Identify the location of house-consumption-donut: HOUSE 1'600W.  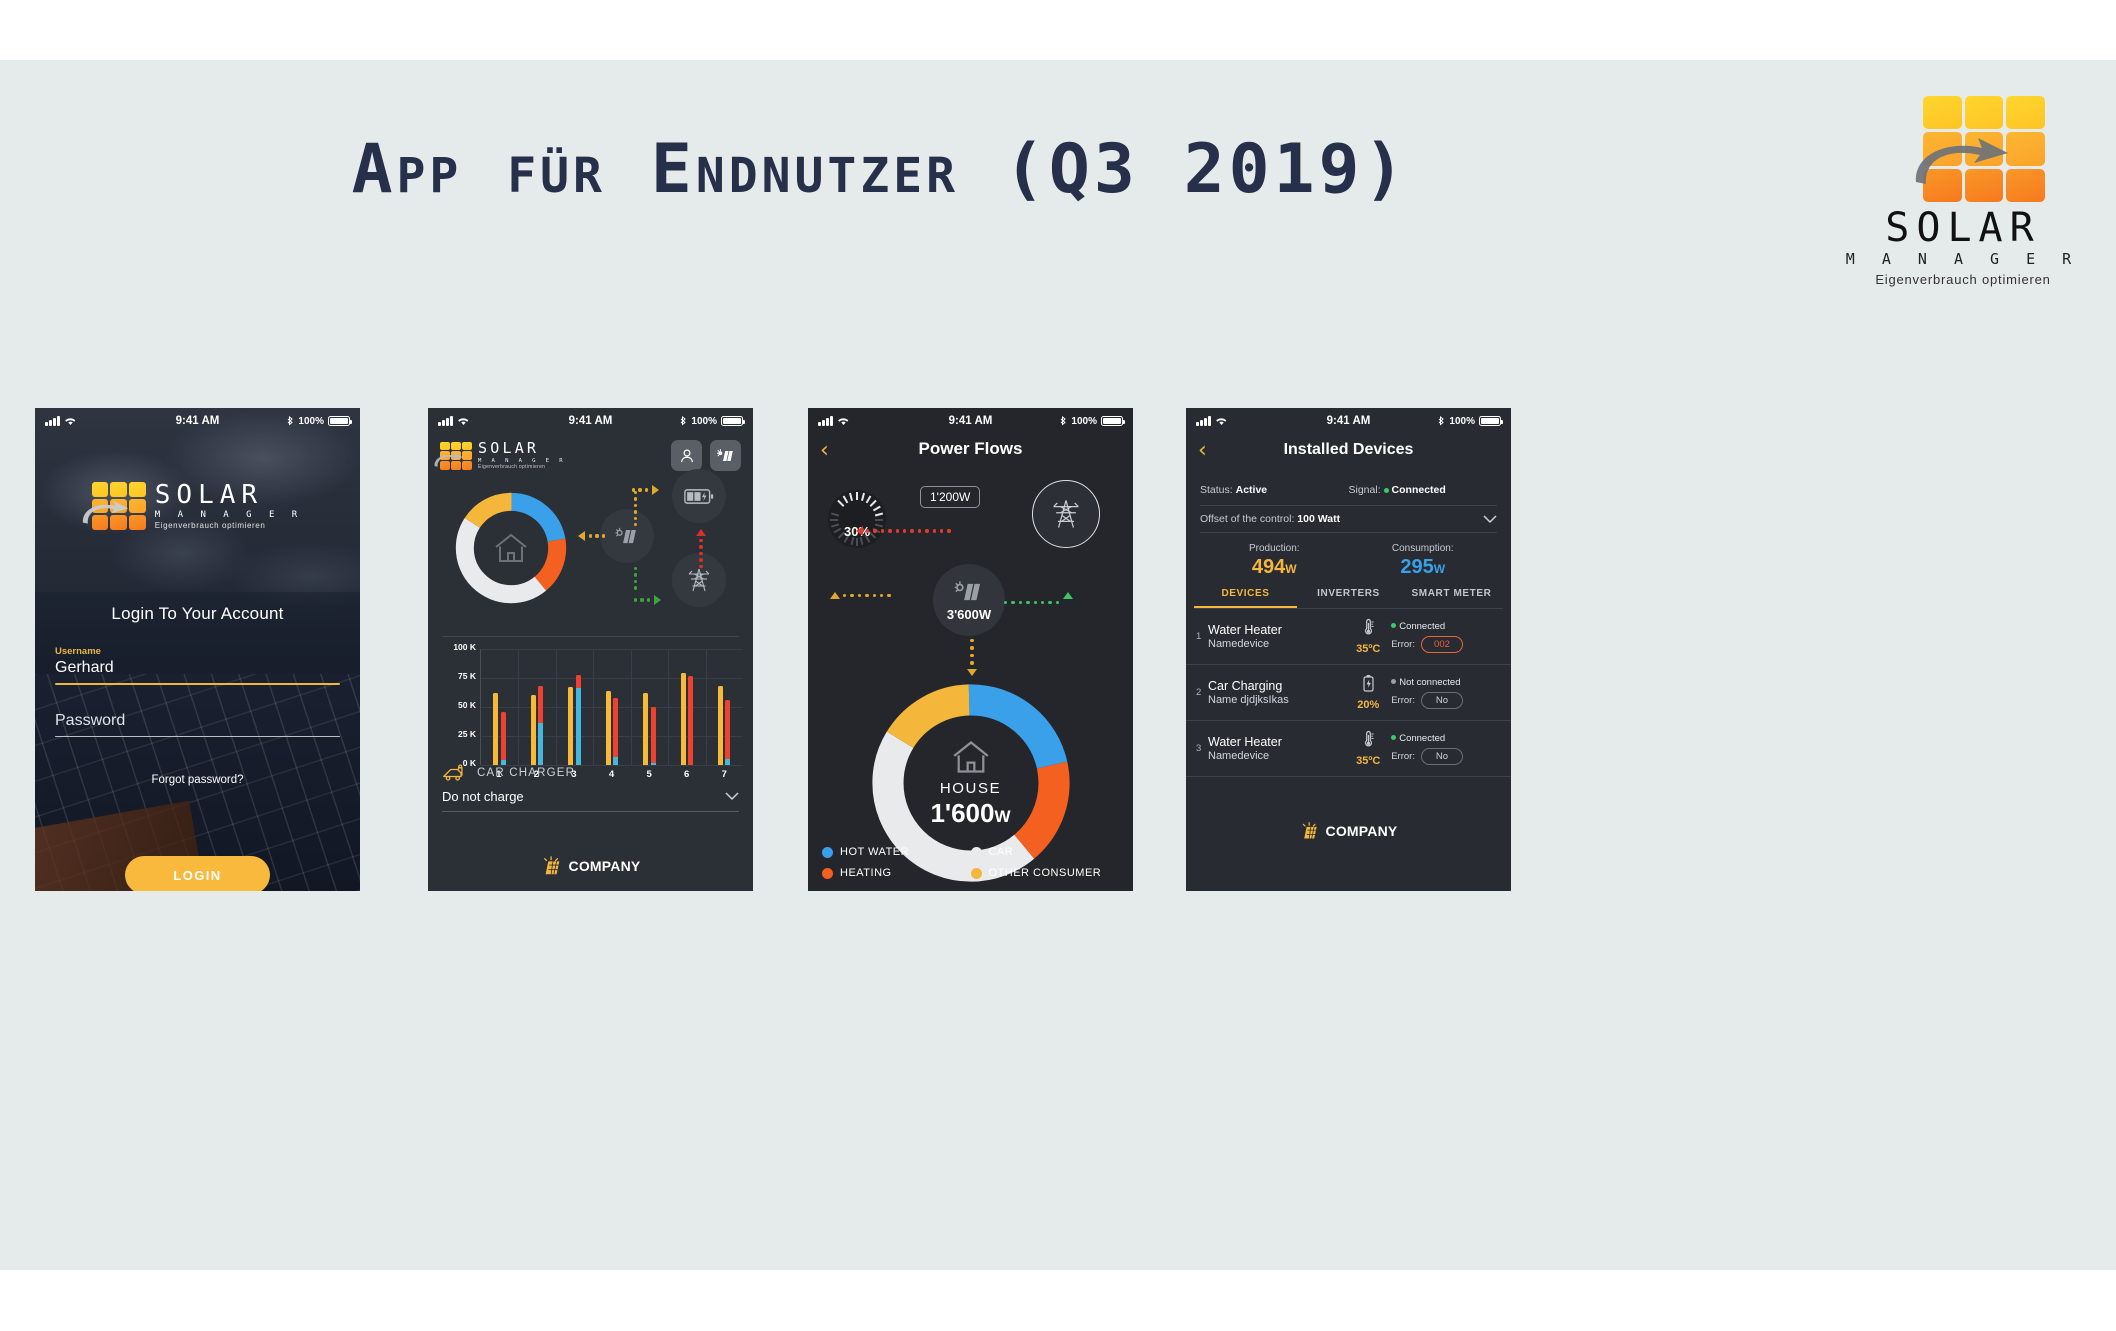
(971, 782).